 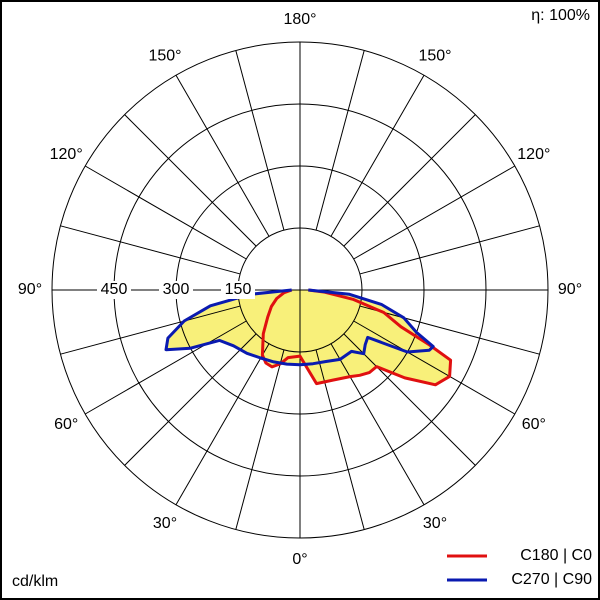 I want to click on legend-label: C180 | C0, so click(x=556, y=555).